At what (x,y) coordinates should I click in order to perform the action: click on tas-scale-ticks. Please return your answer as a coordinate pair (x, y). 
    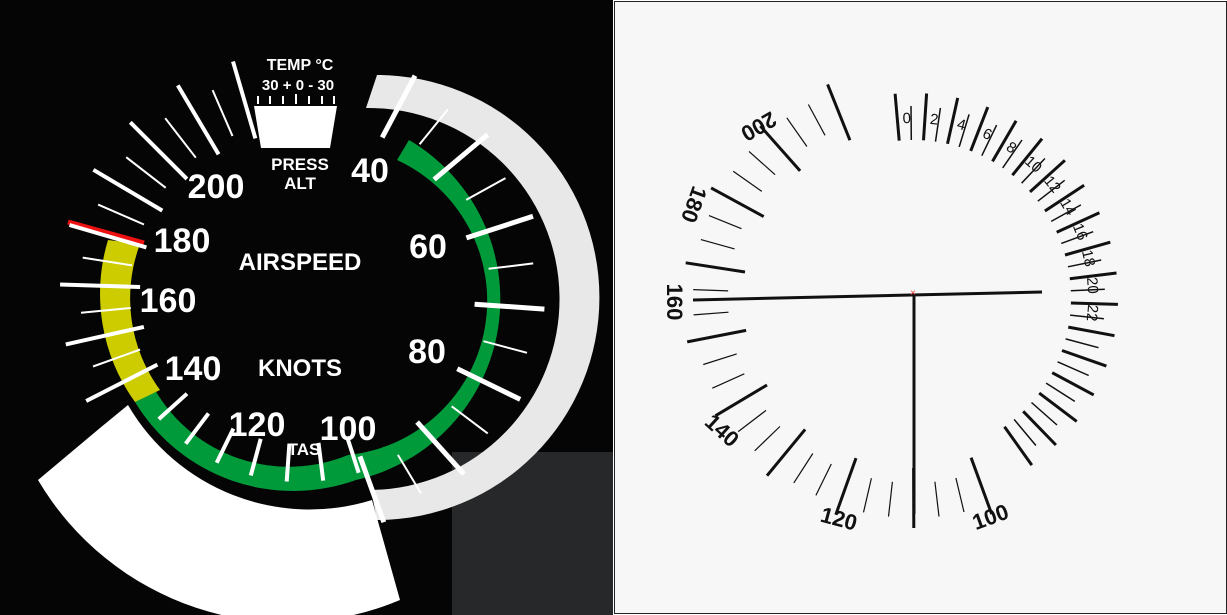
    Looking at the image, I should click on (1005, 279).